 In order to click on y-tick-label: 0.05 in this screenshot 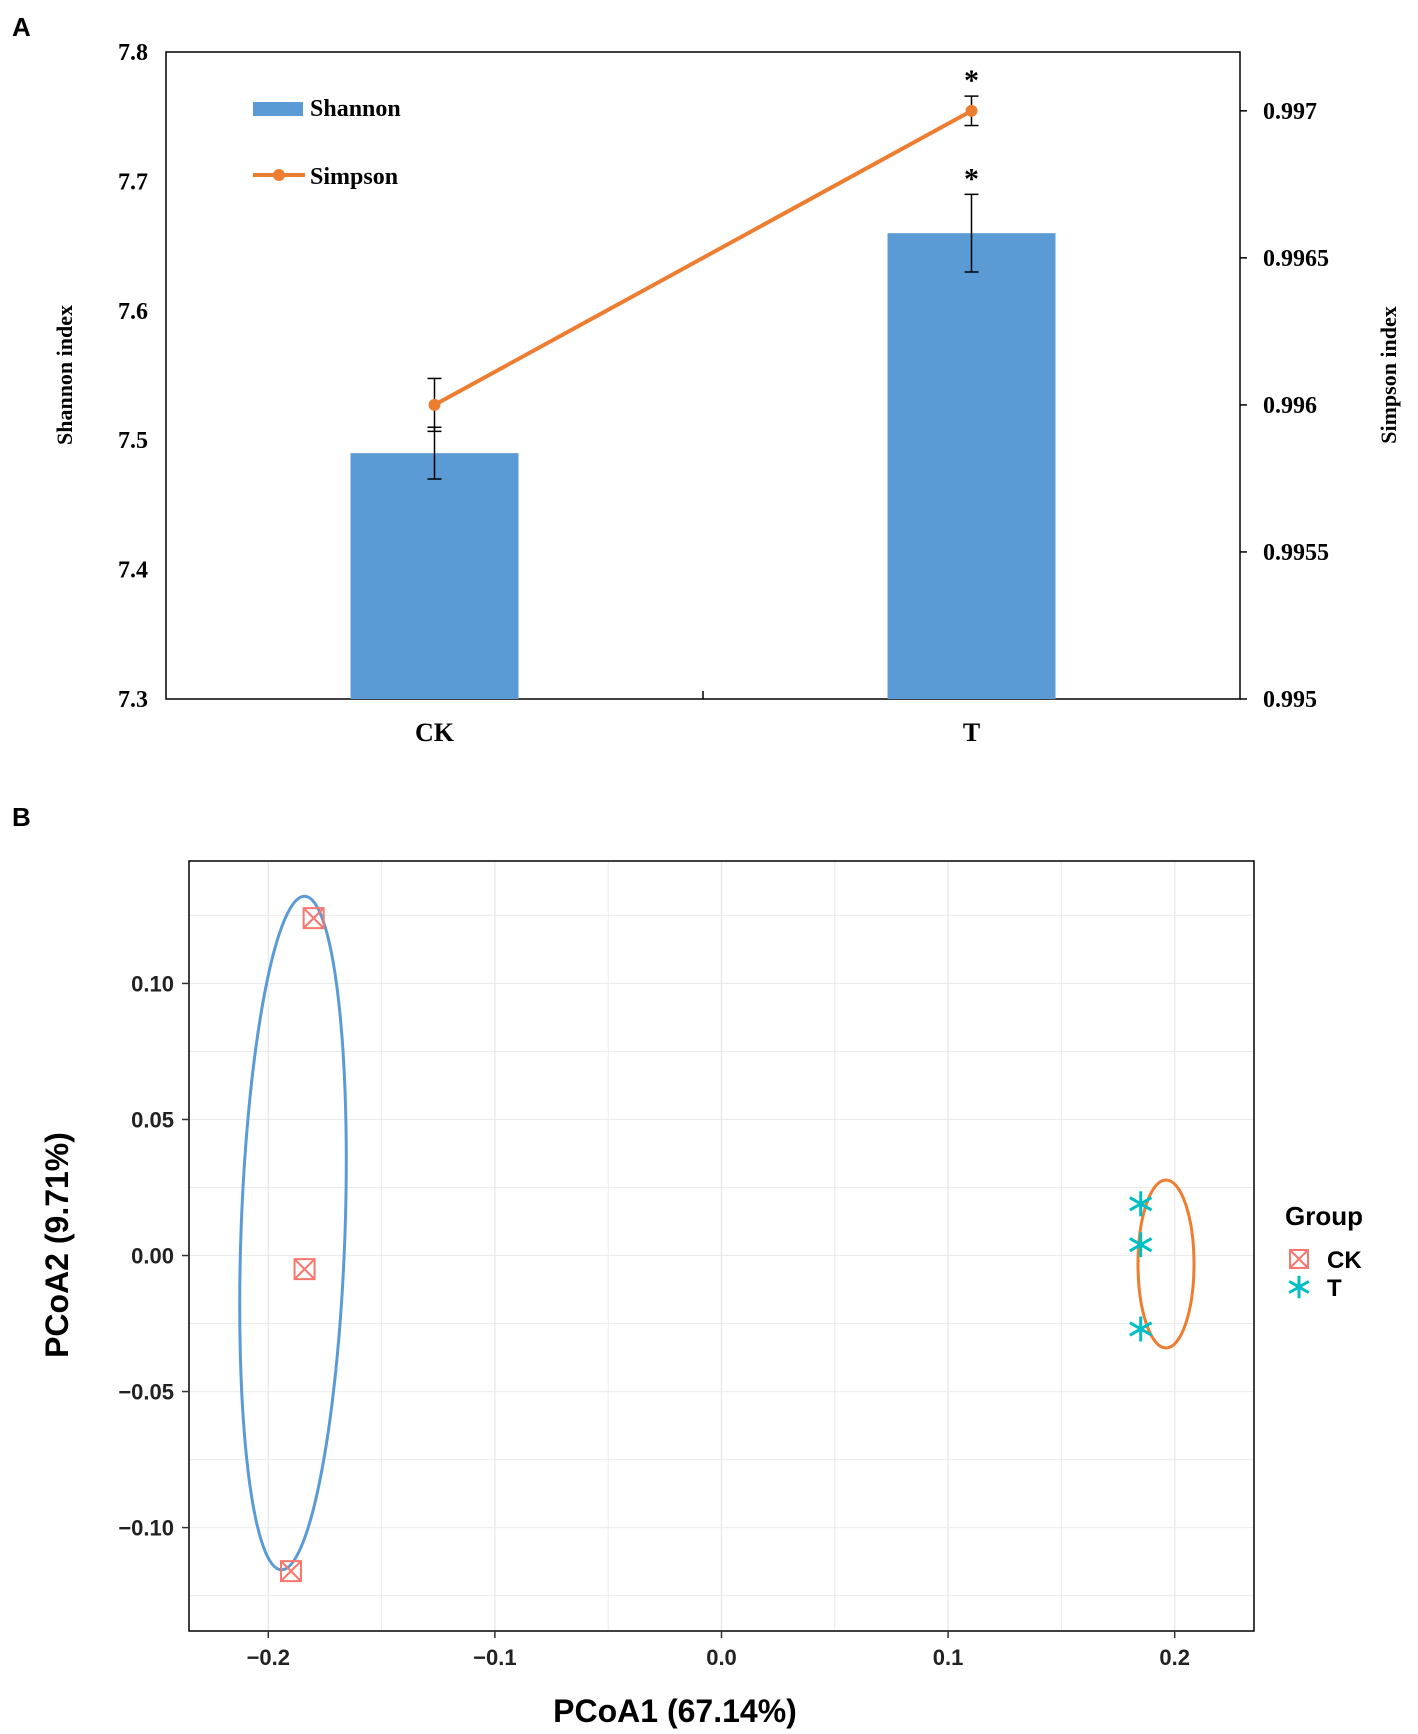, I will do `click(152, 1119)`.